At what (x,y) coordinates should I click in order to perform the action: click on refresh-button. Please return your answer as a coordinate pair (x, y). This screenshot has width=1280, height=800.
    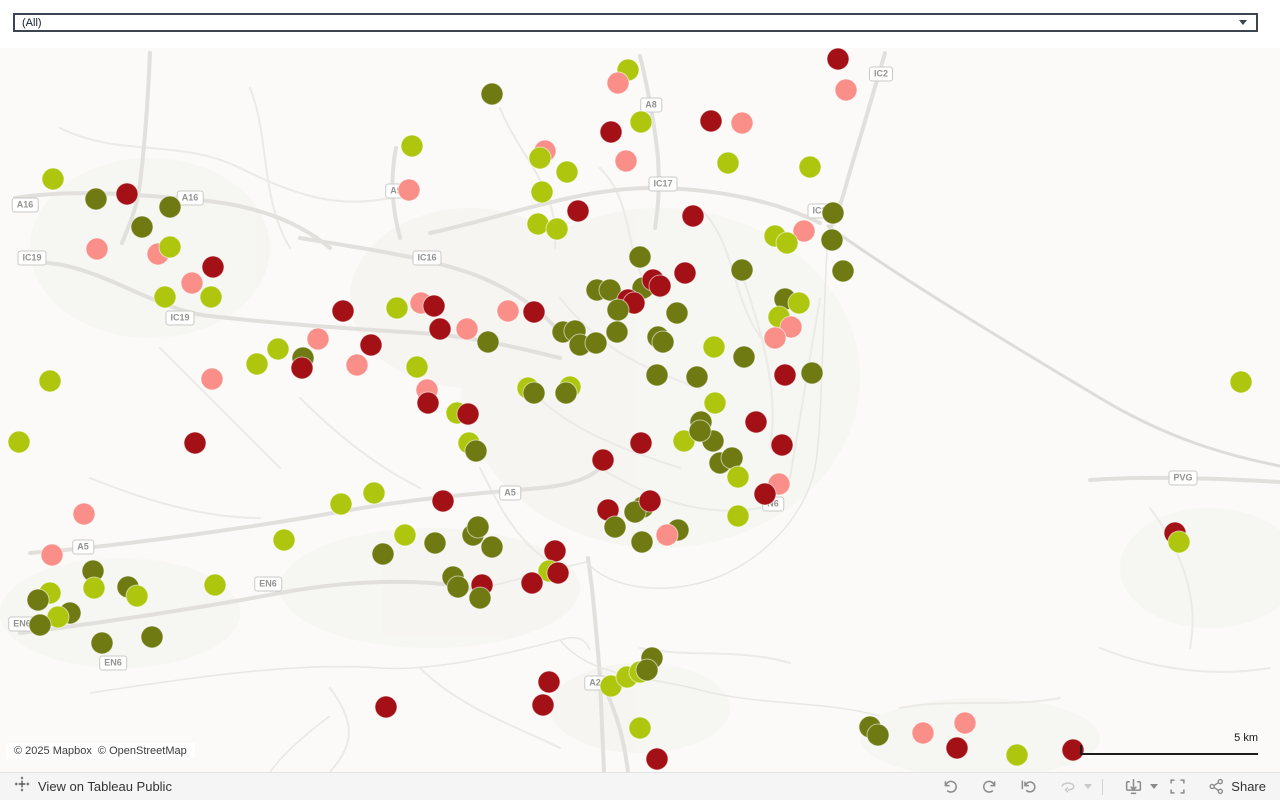
    Looking at the image, I should click on (1068, 786).